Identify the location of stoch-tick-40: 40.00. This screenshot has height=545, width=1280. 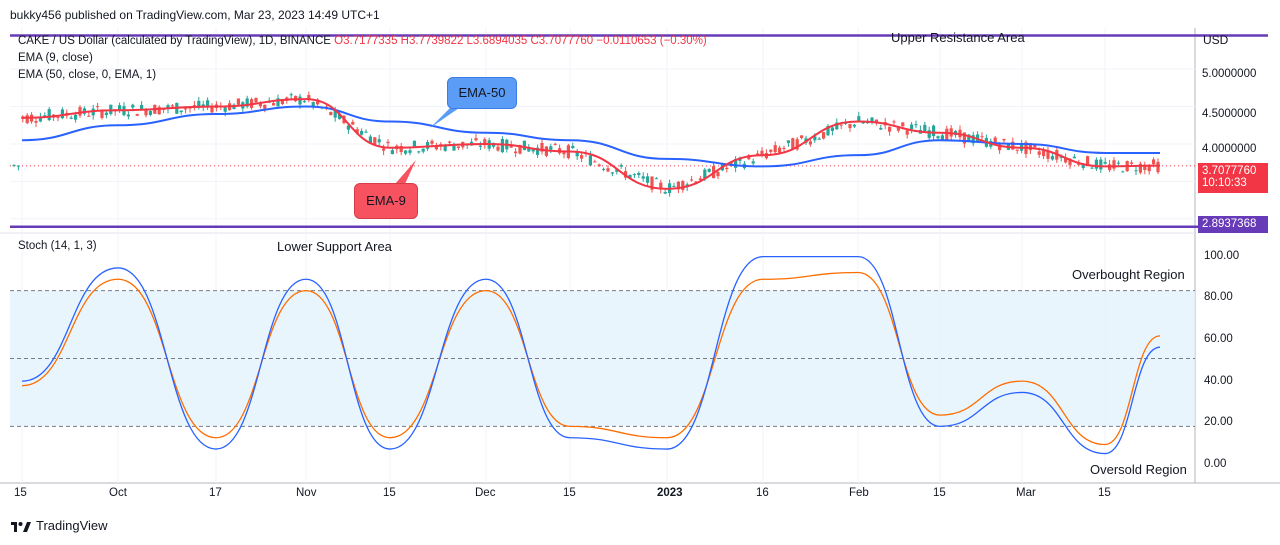
(1218, 381).